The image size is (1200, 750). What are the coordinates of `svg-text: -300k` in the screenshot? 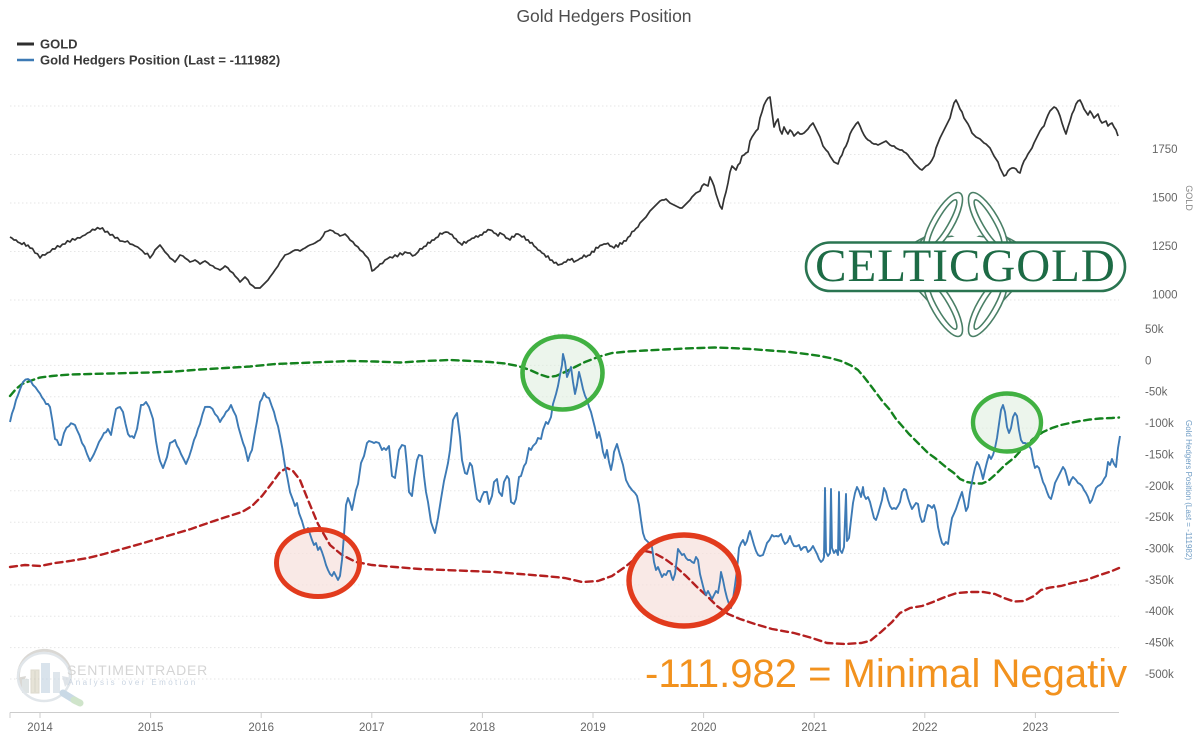 It's located at (1159, 550).